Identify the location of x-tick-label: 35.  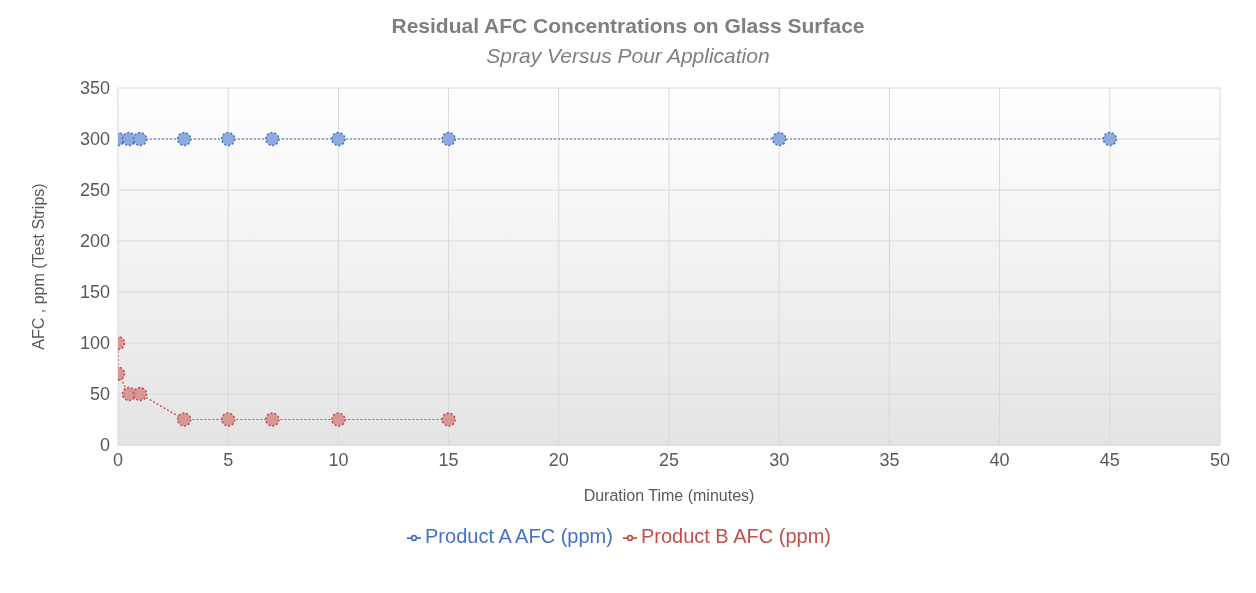
(889, 459).